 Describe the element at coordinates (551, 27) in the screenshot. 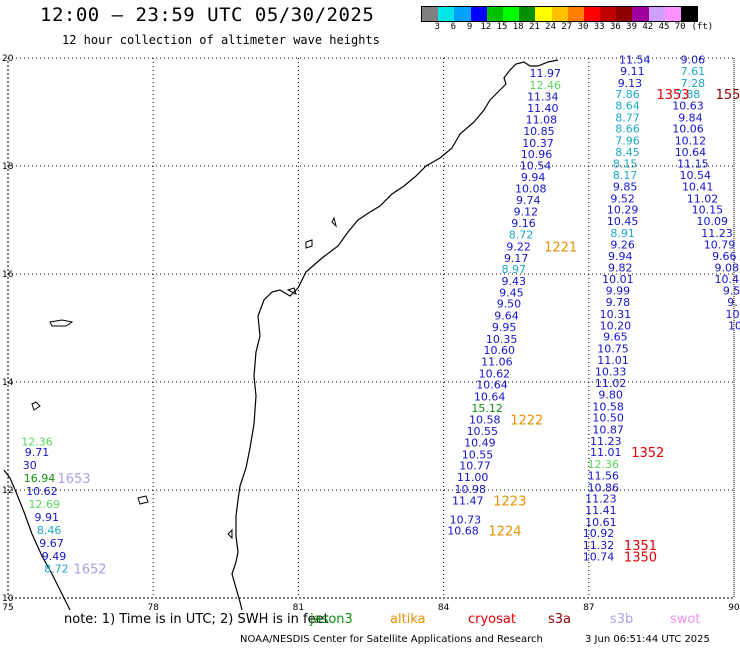

I see `legend-label: 24` at that location.